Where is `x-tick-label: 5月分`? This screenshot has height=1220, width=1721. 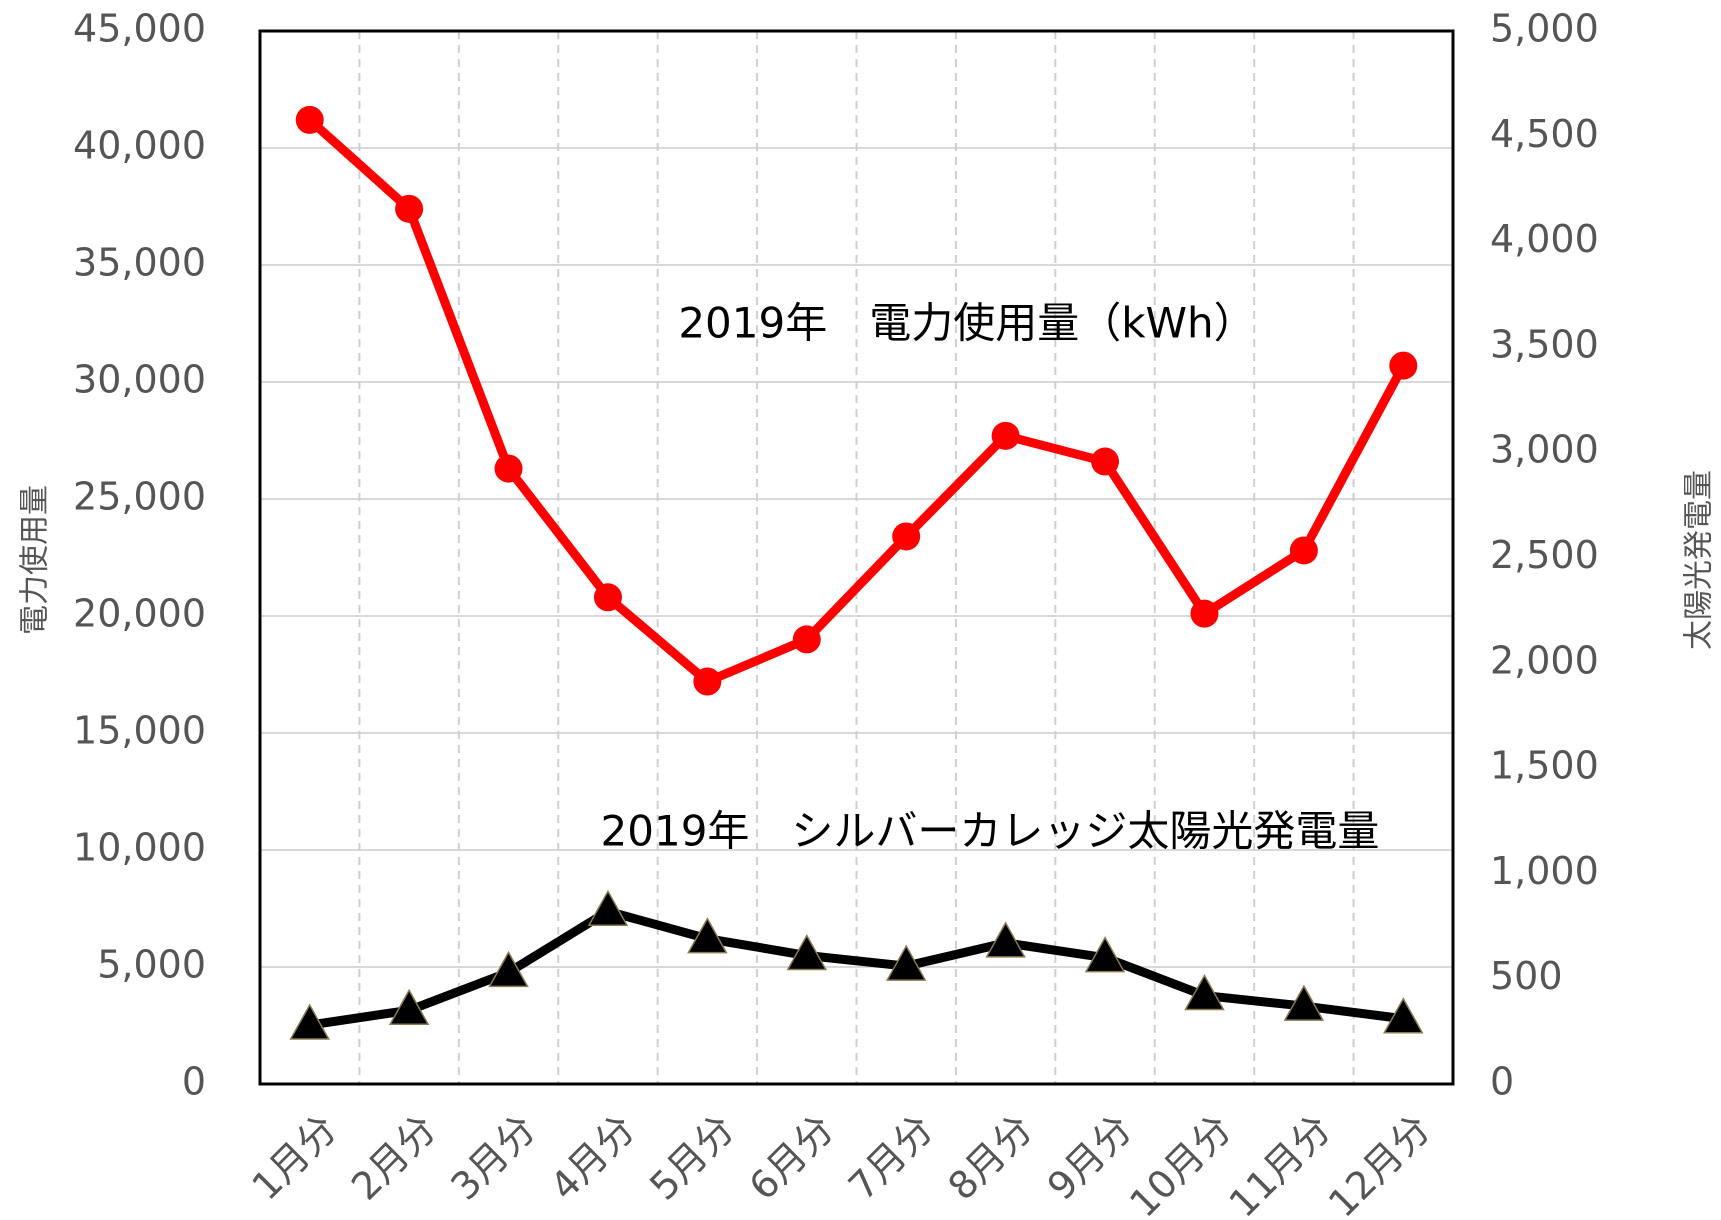 x-tick-label: 5月分 is located at coordinates (692, 1158).